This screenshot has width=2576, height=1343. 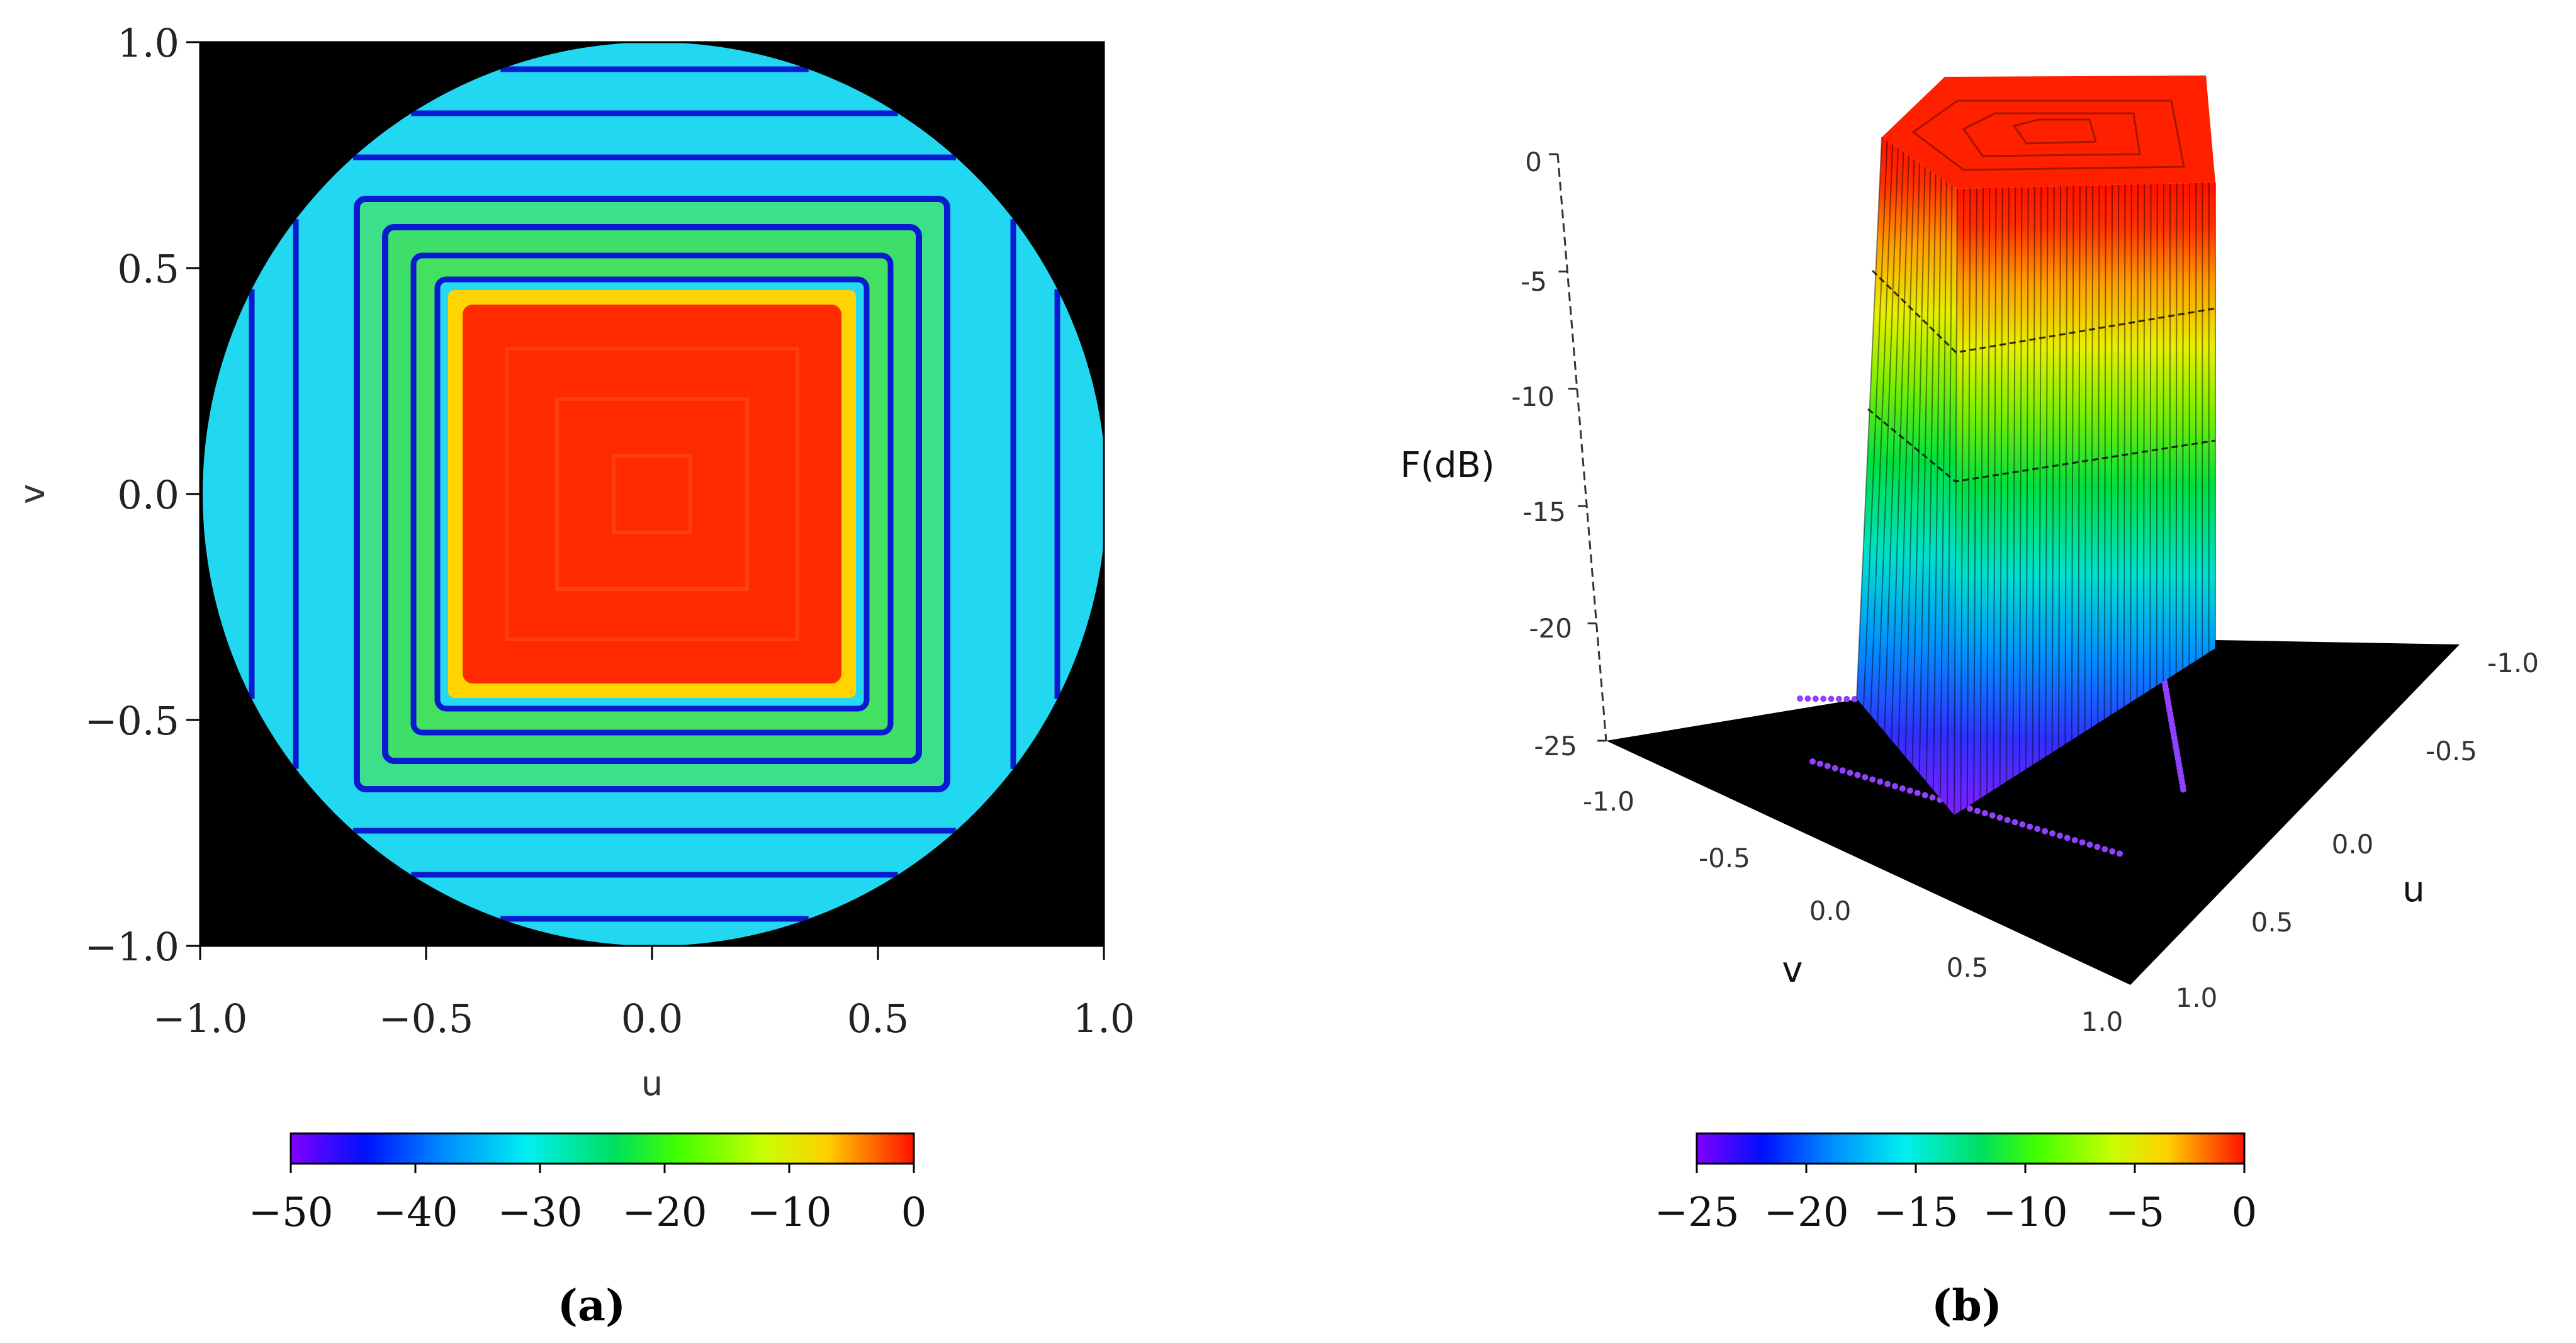 What do you see at coordinates (1555, 746) in the screenshot?
I see `z-tick-label: -25` at bounding box center [1555, 746].